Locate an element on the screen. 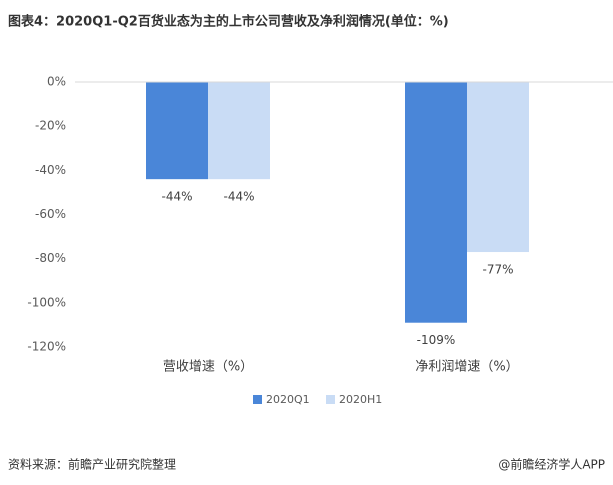 The image size is (613, 485). source: 资料来源：前瞻产业研究院整理 is located at coordinates (92, 464).